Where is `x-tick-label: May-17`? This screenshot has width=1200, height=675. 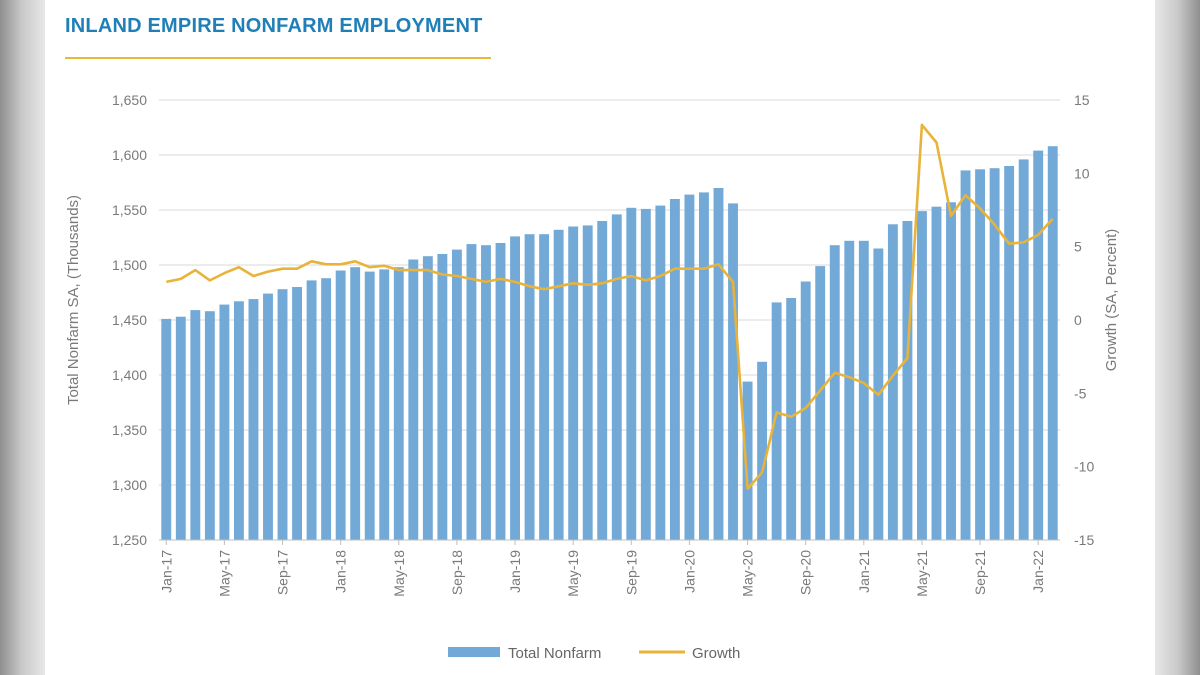 x-tick-label: May-17 is located at coordinates (224, 573).